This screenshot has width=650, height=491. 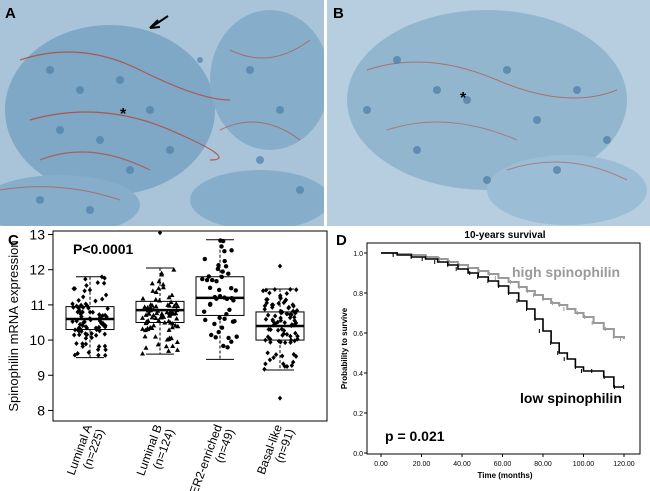 What do you see at coordinates (13, 325) in the screenshot?
I see `y-axis-label: Spinophilin mRNA expression` at bounding box center [13, 325].